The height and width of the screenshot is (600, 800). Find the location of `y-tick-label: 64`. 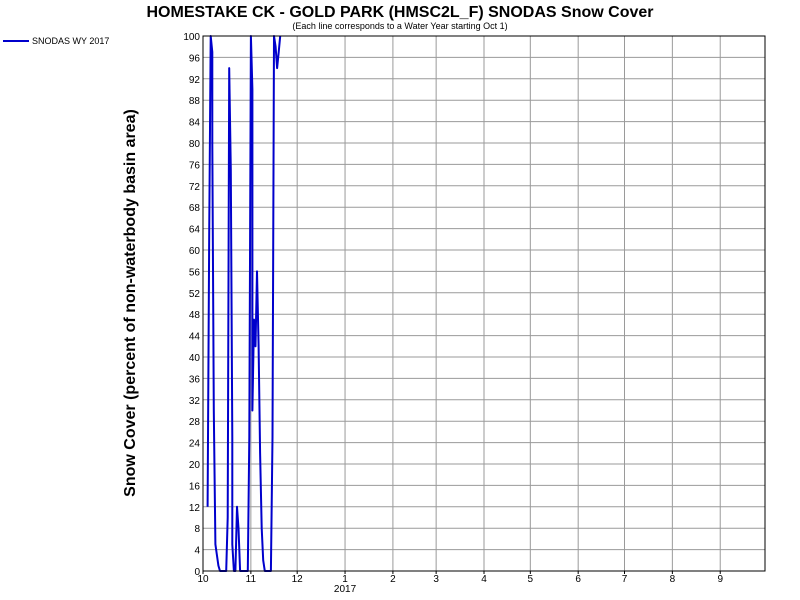

y-tick-label: 64 is located at coordinates (195, 230).